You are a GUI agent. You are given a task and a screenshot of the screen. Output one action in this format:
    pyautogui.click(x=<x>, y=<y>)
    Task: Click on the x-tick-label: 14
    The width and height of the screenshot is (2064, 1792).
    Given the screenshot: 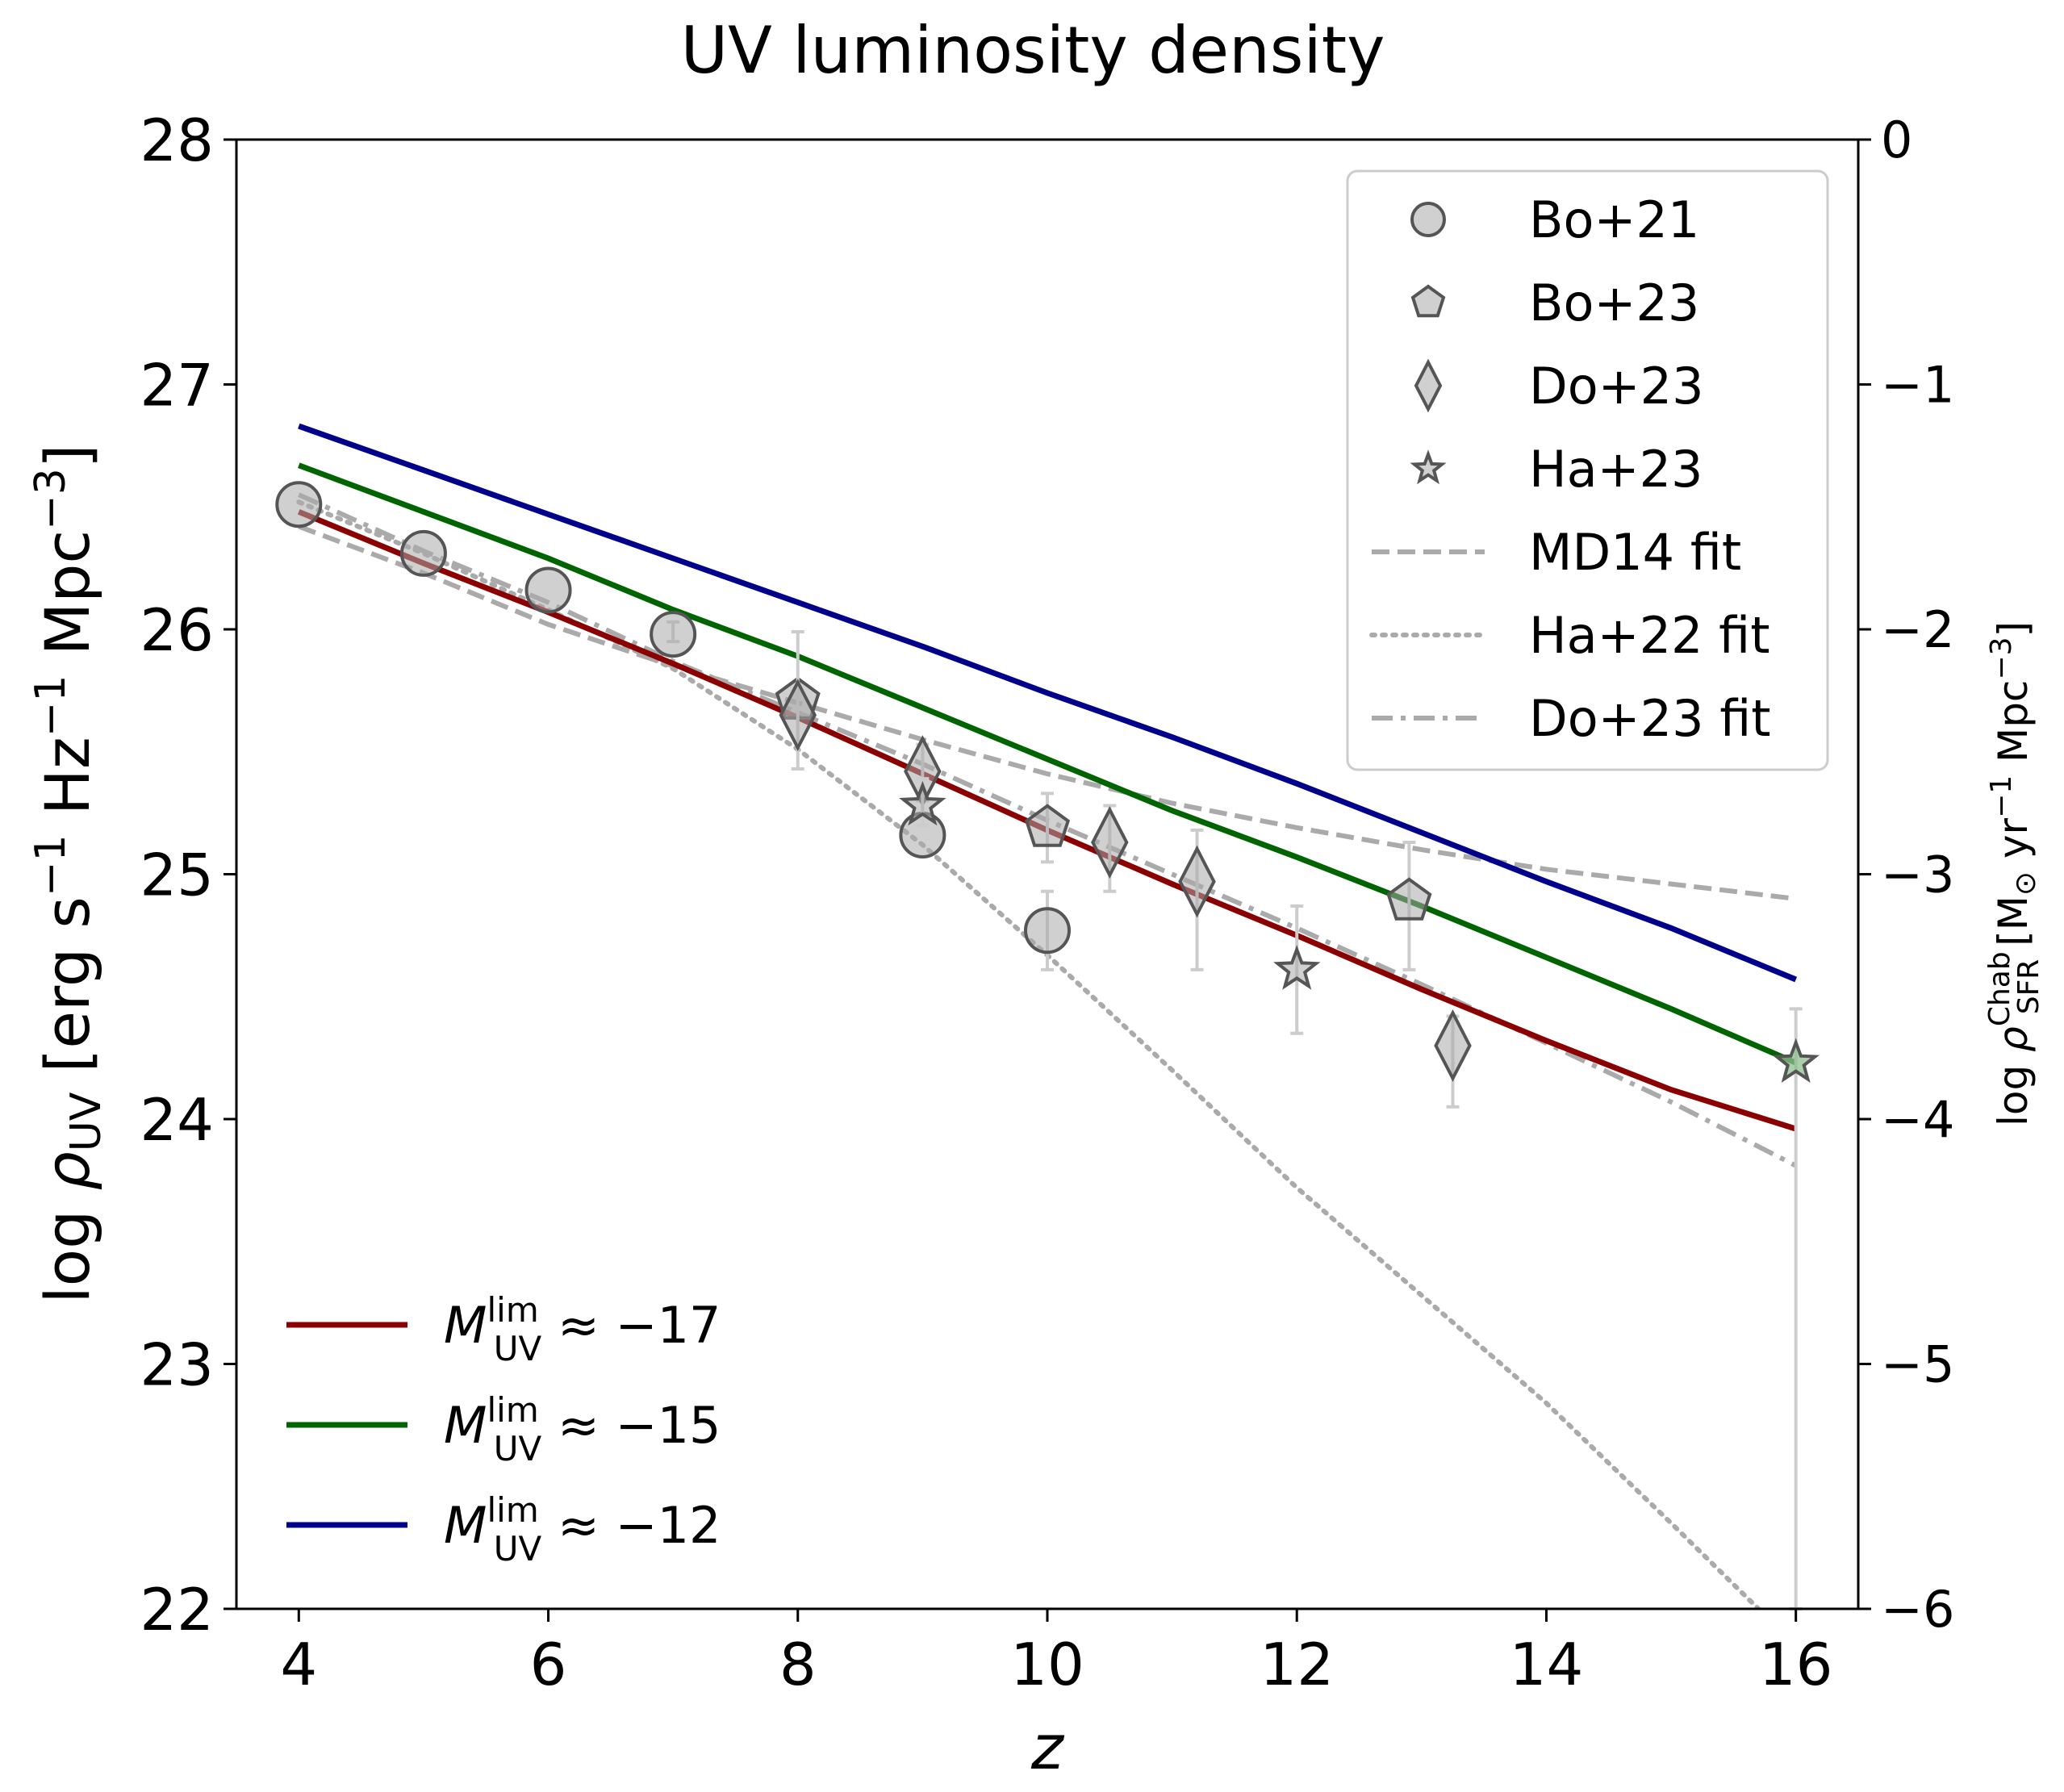 What is the action you would take?
    pyautogui.click(x=1547, y=1664)
    